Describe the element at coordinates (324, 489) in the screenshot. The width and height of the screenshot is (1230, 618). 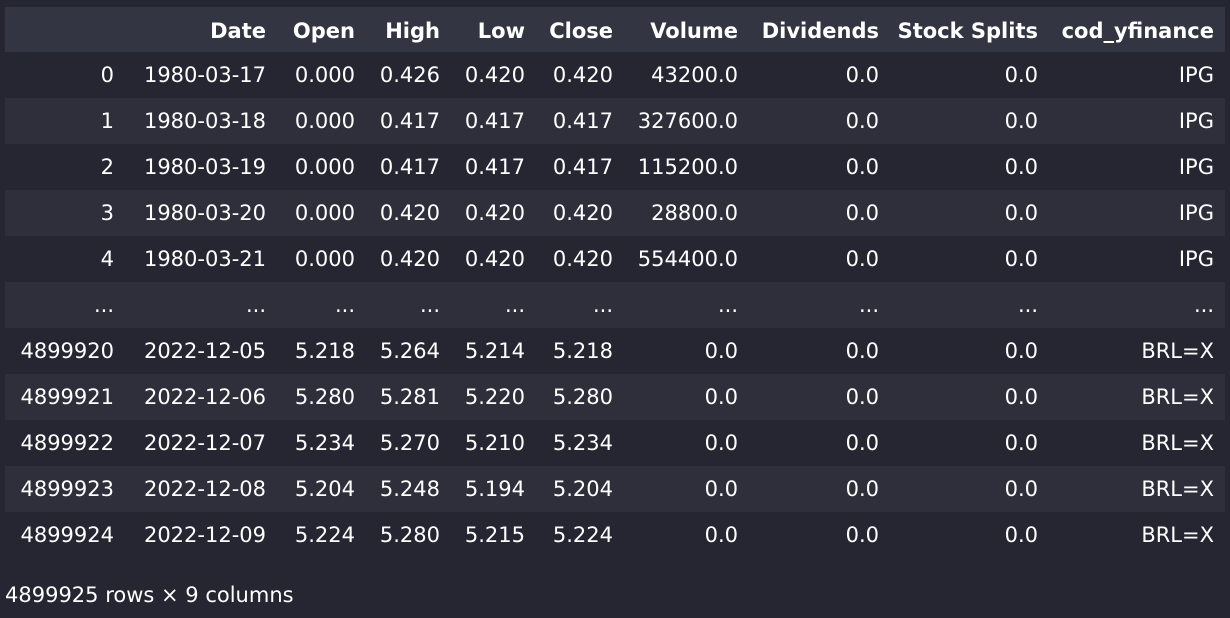
I see `cell-open: 5.204` at that location.